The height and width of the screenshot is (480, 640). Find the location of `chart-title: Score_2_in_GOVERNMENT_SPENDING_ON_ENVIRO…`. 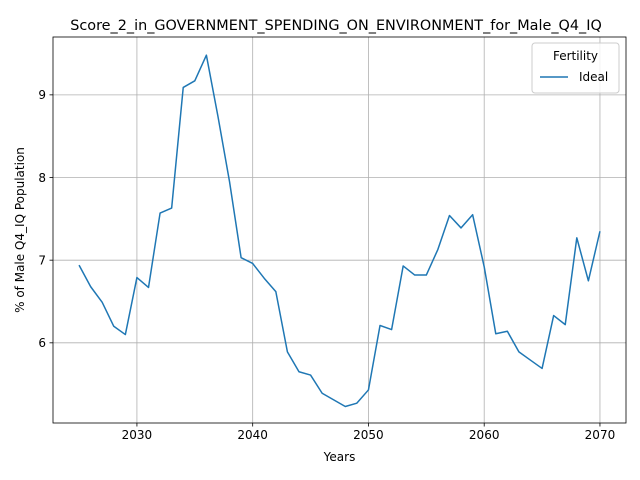

chart-title: Score_2_in_GOVERNMENT_SPENDING_ON_ENVIRO… is located at coordinates (336, 26).